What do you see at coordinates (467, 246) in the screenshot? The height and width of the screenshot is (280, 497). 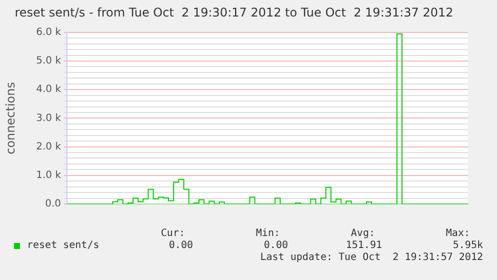 I see `text: 5.95k` at bounding box center [467, 246].